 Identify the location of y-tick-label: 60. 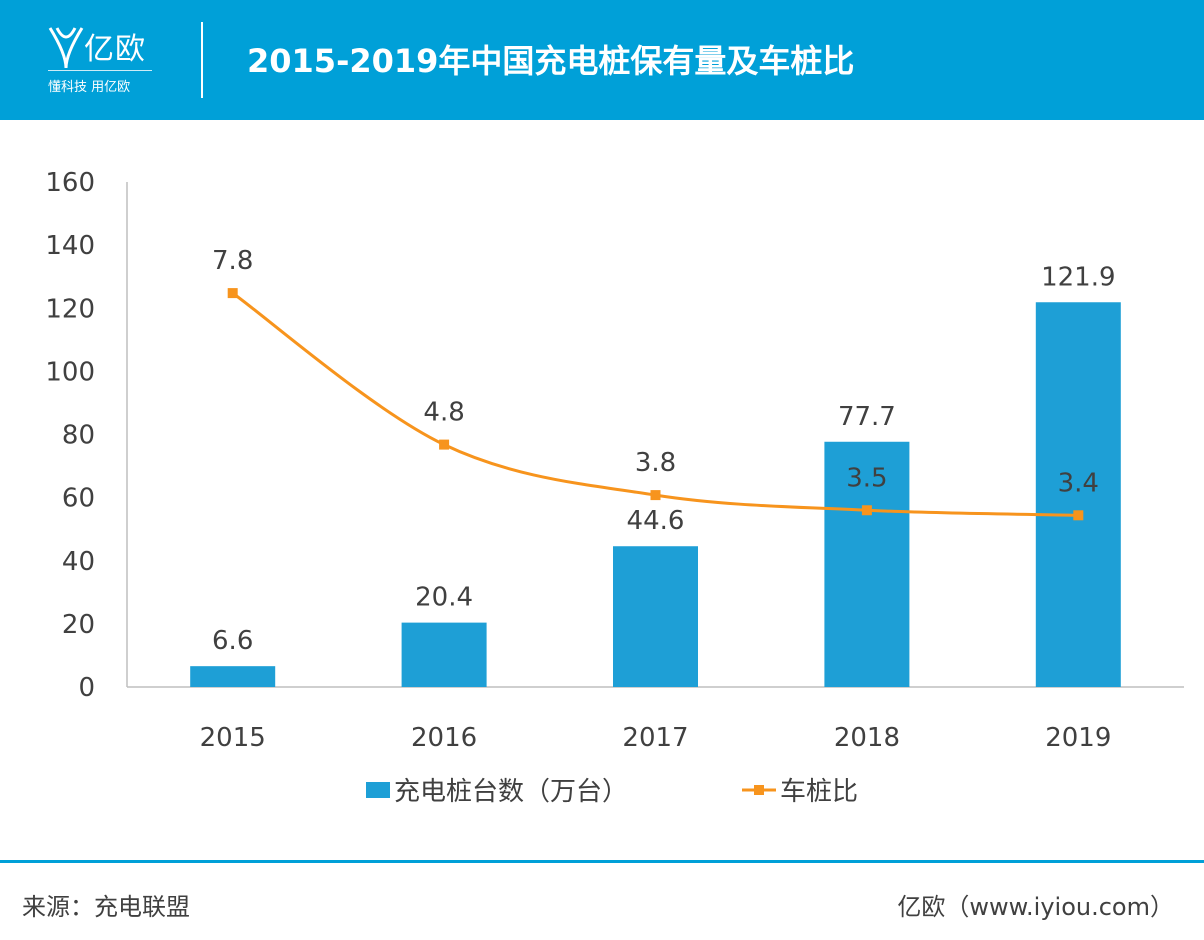
(78, 499).